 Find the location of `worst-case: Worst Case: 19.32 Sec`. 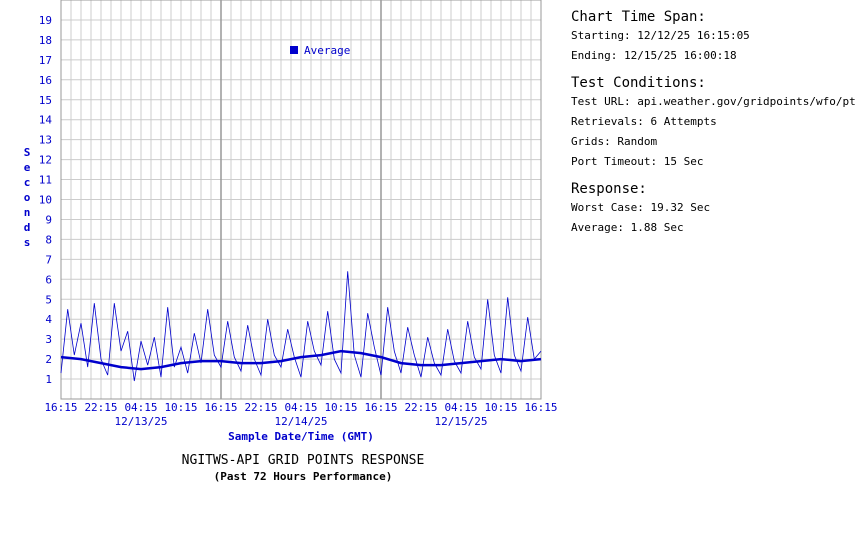

worst-case: Worst Case: 19.32 Sec is located at coordinates (641, 207).